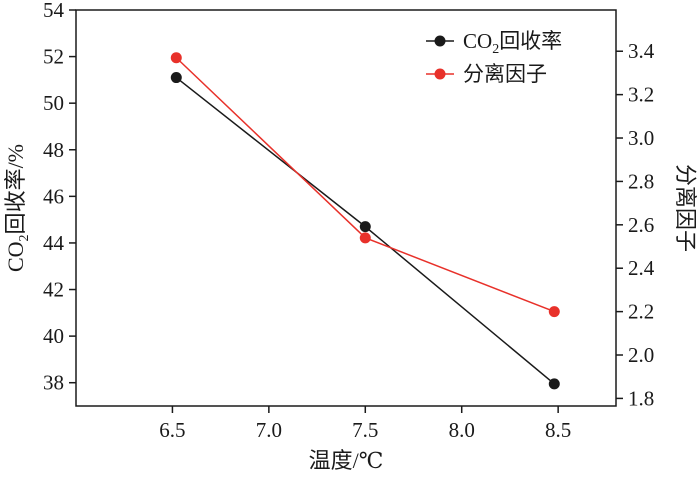 The height and width of the screenshot is (483, 700). Describe the element at coordinates (641, 95) in the screenshot. I see `right-y-tick-label: 3.2` at that location.